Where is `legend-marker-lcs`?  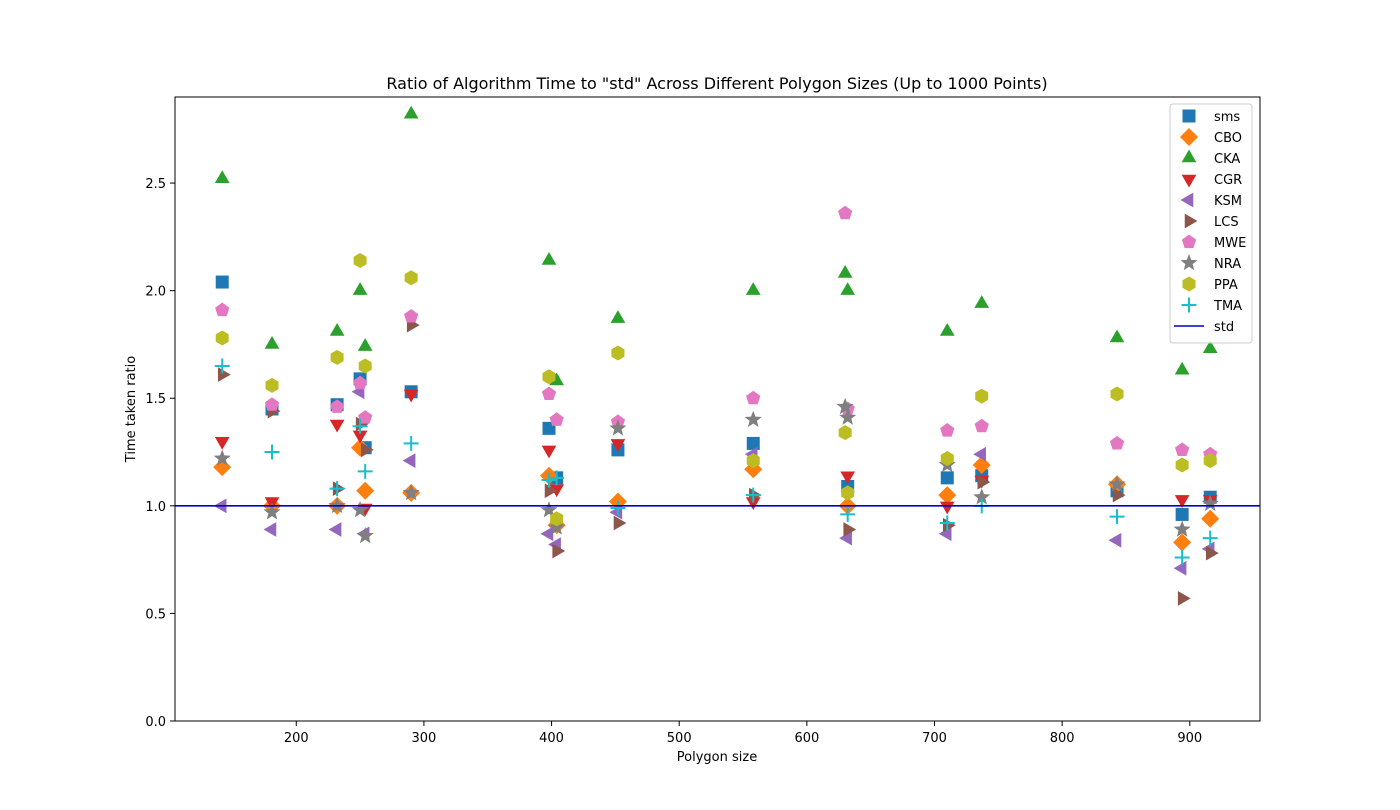 legend-marker-lcs is located at coordinates (1191, 221).